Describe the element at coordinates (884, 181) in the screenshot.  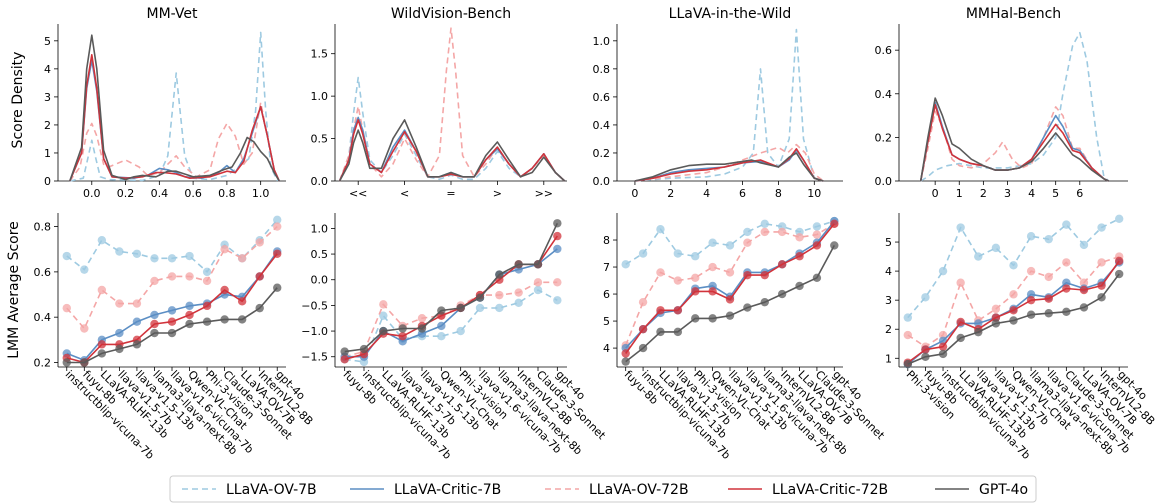
I see `y-tick-label: 0.0` at that location.